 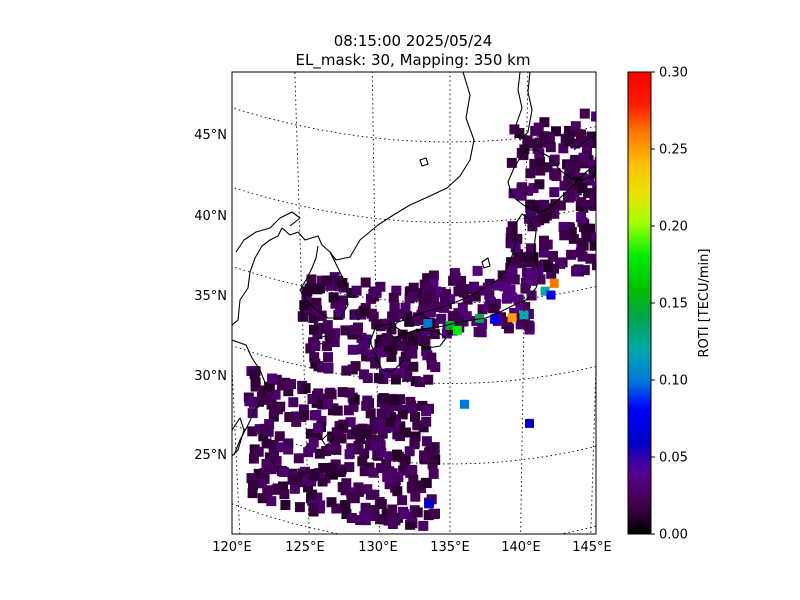 I want to click on lon-label: 135°E, so click(x=450, y=547).